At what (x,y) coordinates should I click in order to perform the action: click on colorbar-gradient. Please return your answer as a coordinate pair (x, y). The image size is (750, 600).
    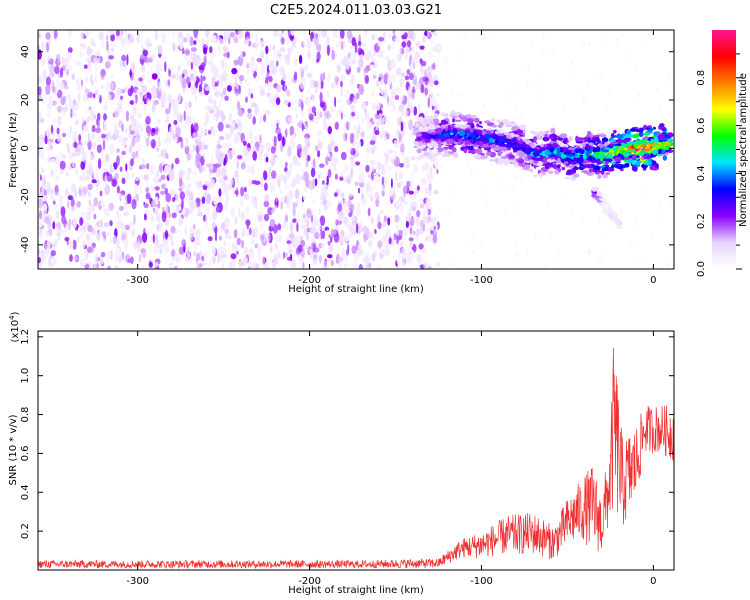
    Looking at the image, I should click on (724, 149).